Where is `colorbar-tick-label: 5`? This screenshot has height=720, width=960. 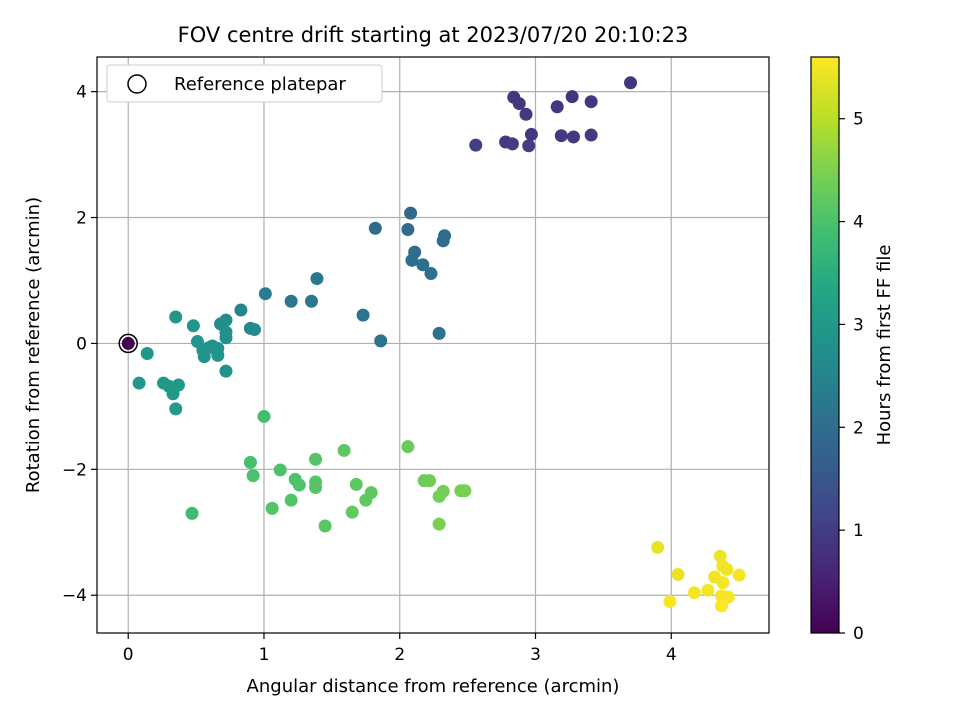
colorbar-tick-label: 5 is located at coordinates (858, 120).